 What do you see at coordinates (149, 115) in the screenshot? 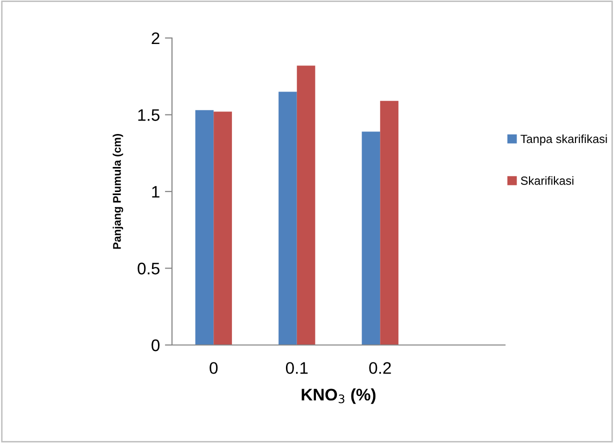
I see `y-tick-label: 1.5` at bounding box center [149, 115].